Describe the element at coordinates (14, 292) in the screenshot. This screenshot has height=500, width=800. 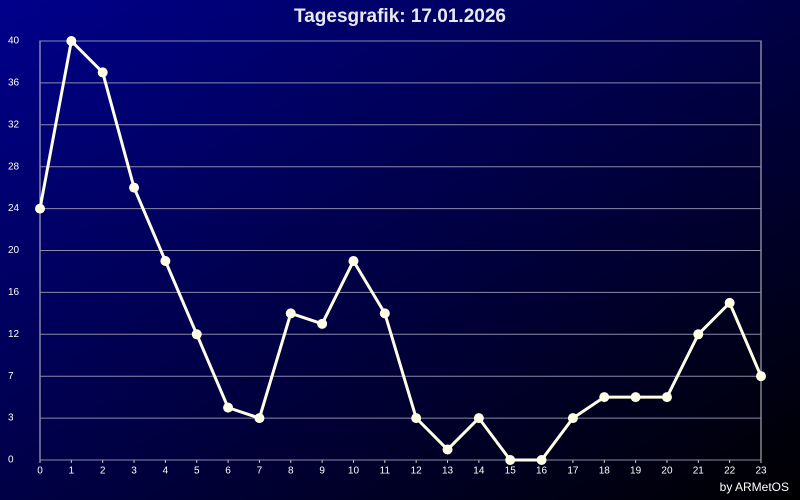
I see `y-tick-label: 16` at that location.